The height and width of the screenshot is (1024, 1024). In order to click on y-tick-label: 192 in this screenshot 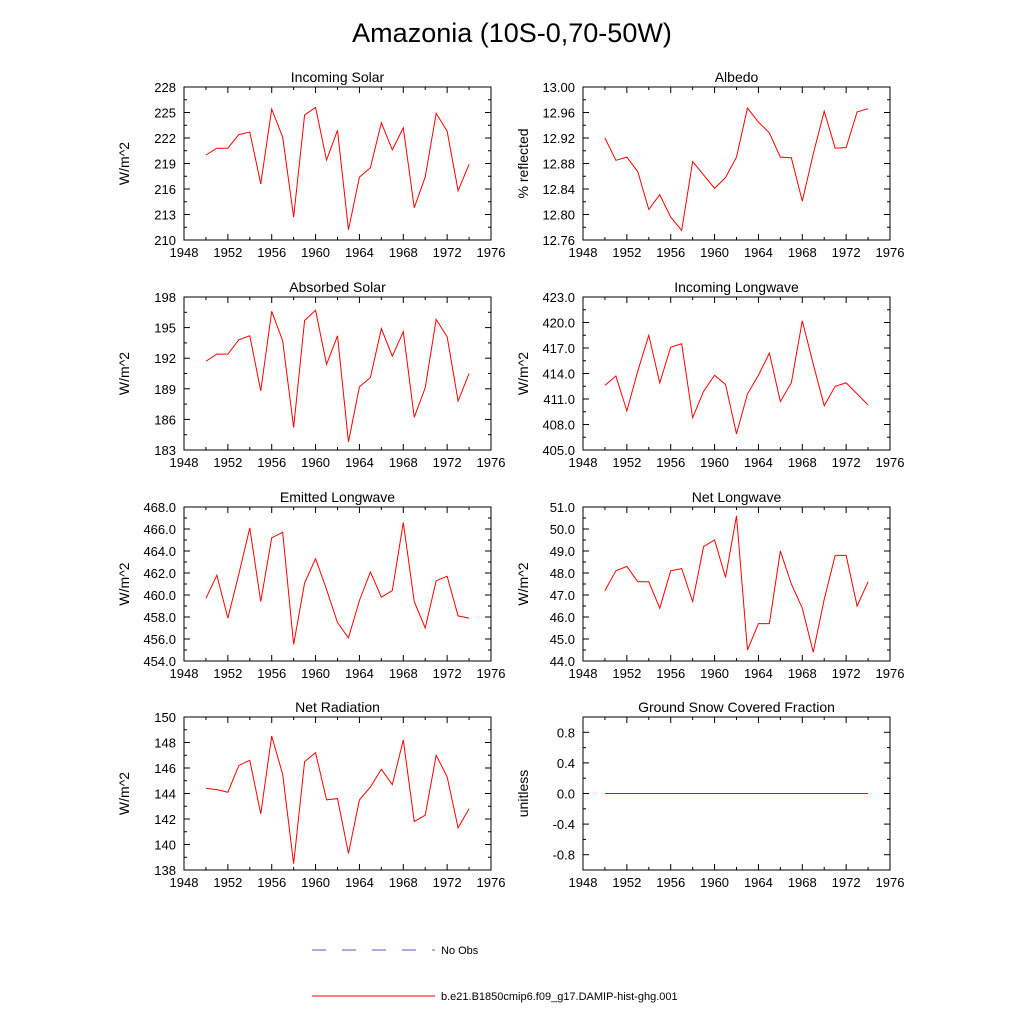, I will do `click(165, 358)`.